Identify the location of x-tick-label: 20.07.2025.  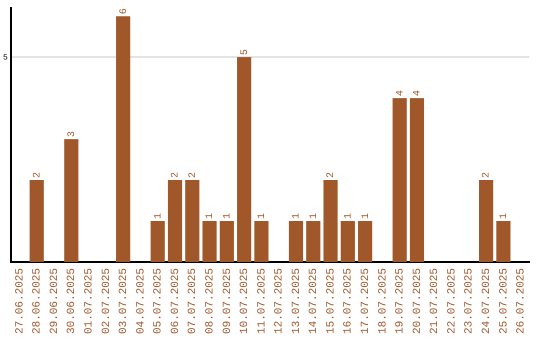
(418, 301).